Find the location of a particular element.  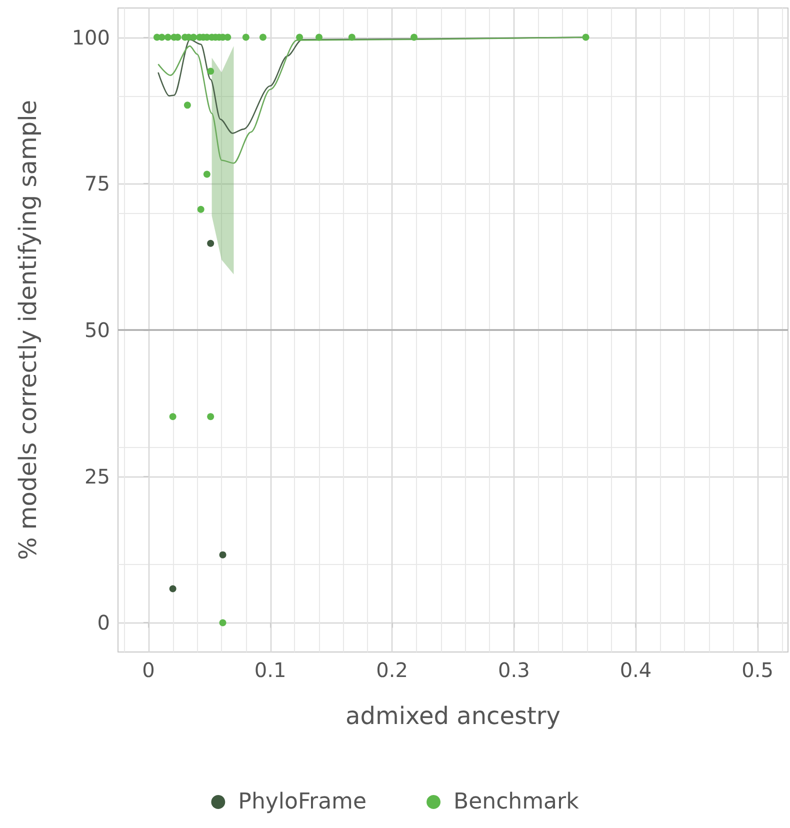

x-tick-label: 0.5 is located at coordinates (758, 670).